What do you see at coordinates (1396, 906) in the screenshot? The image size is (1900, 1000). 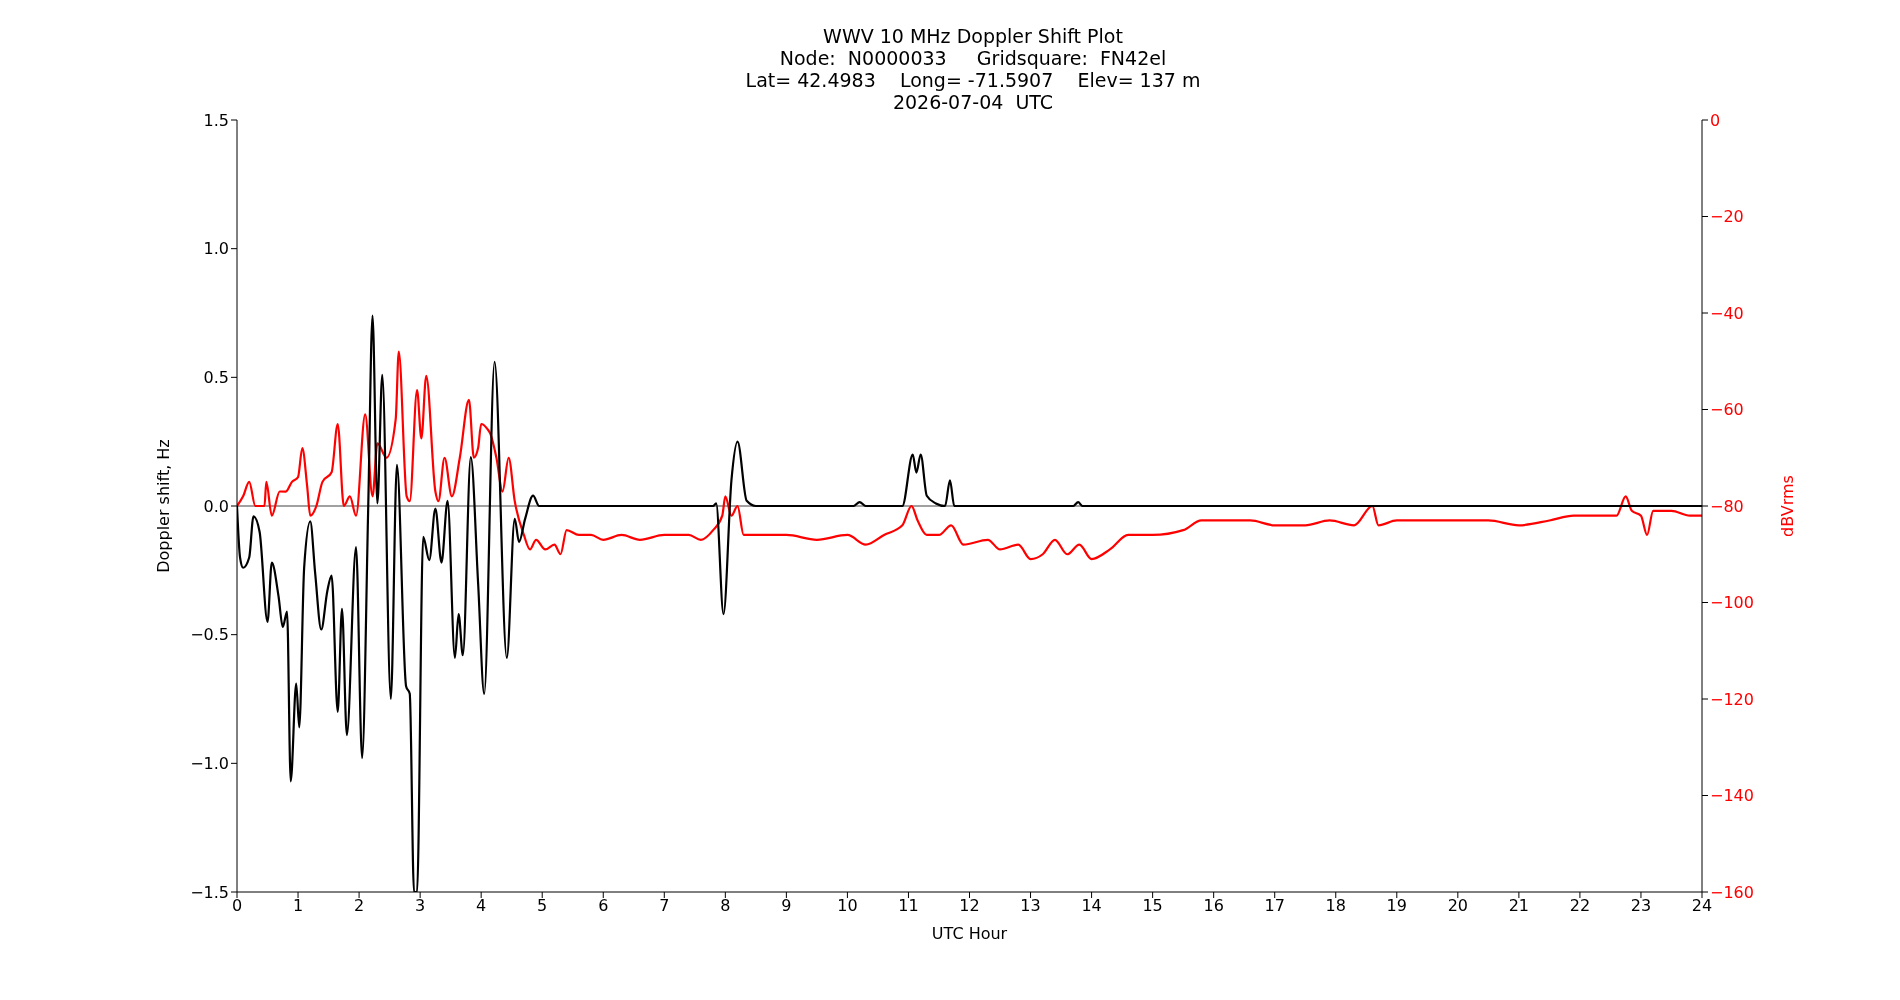 I see `x-tick-label: 19` at bounding box center [1396, 906].